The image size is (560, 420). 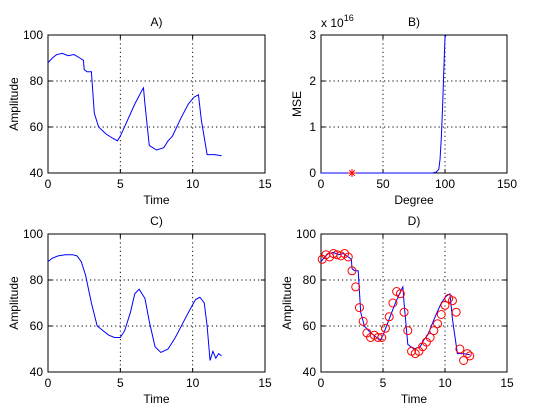 I want to click on plot-area-b, so click(x=414, y=104).